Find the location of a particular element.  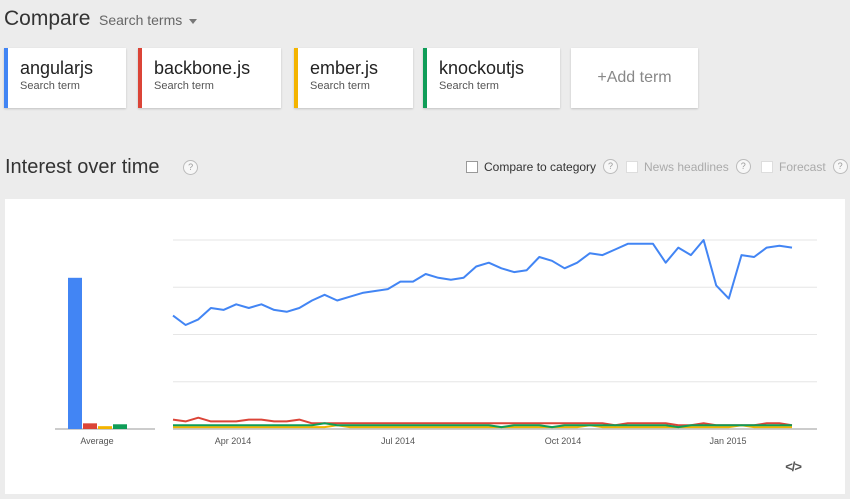

news-headlines-label: News headlines is located at coordinates (686, 166).